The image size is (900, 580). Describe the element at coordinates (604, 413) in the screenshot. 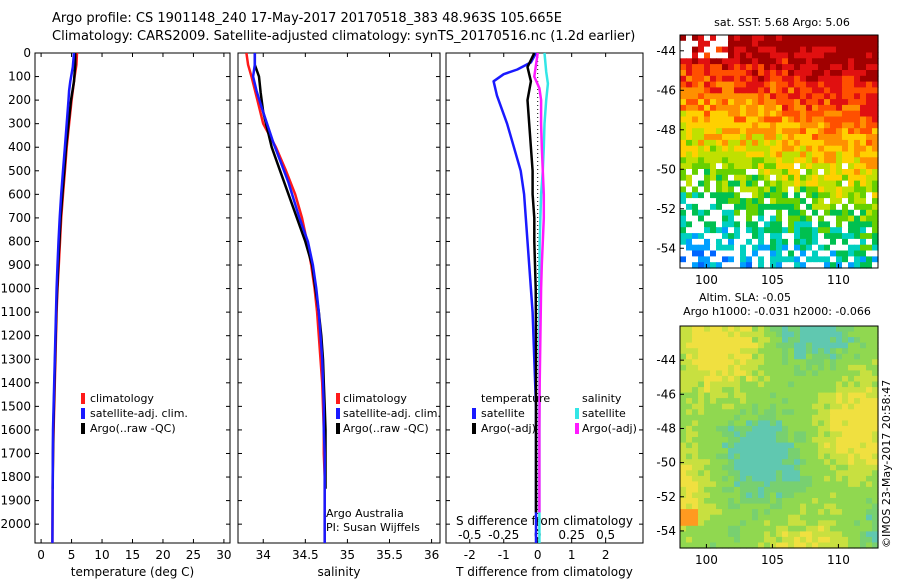

I see `legend-label-sal-satellite: satellite` at that location.